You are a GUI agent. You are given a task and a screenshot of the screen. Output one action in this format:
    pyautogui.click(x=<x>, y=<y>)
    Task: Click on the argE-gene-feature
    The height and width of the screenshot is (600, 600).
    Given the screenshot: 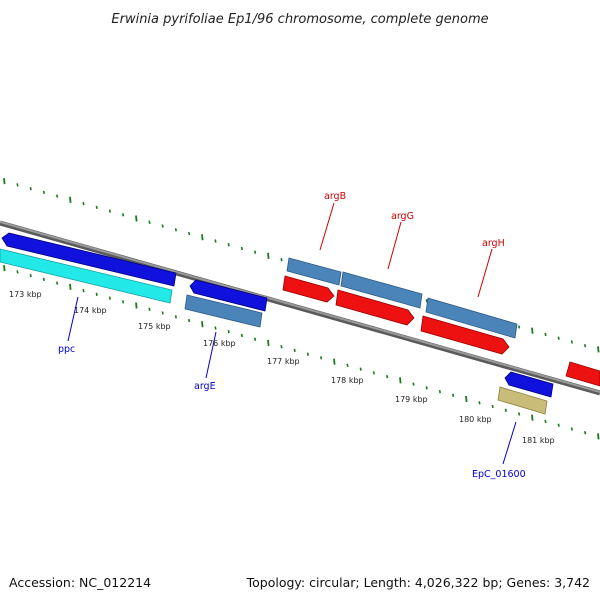 What is the action you would take?
    pyautogui.click(x=223, y=311)
    